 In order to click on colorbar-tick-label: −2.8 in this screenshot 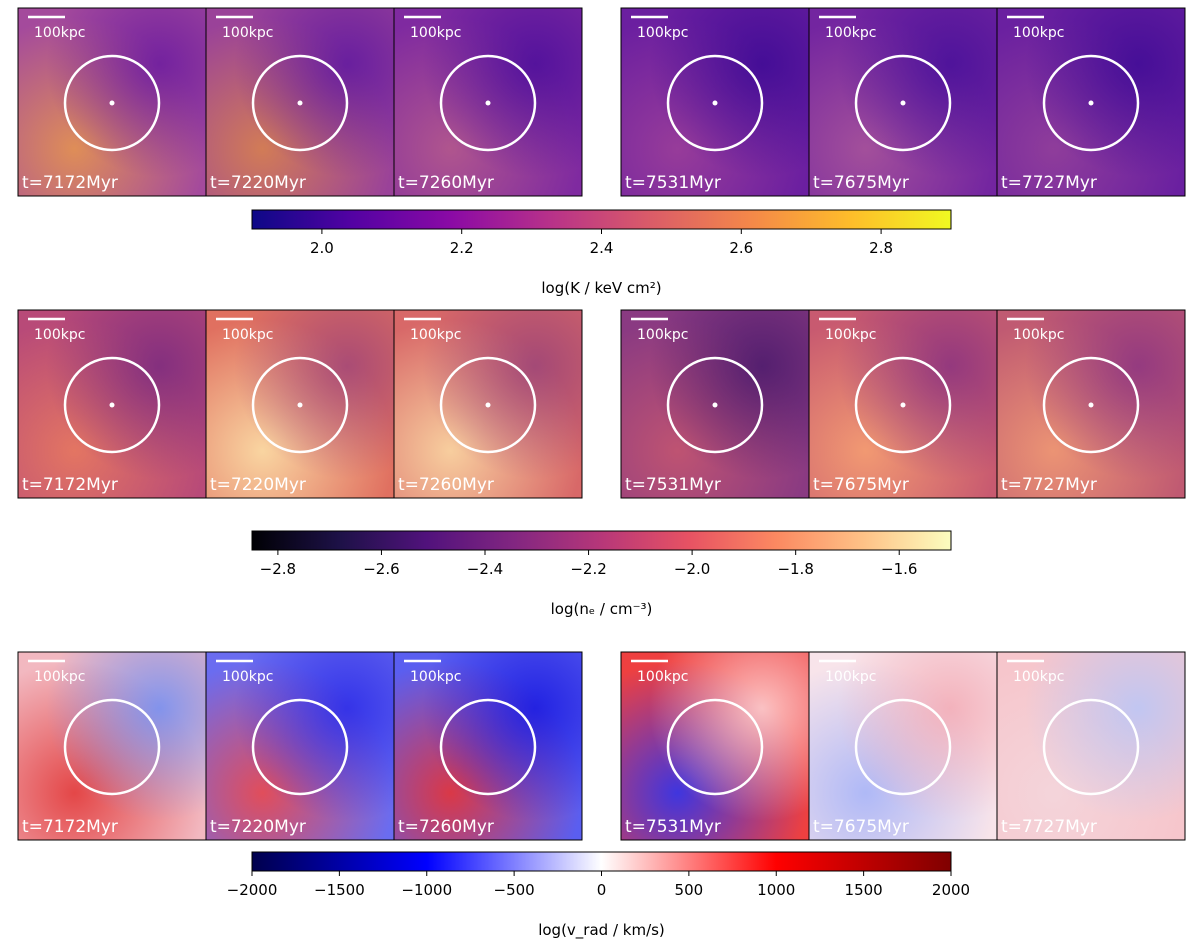, I will do `click(278, 569)`.